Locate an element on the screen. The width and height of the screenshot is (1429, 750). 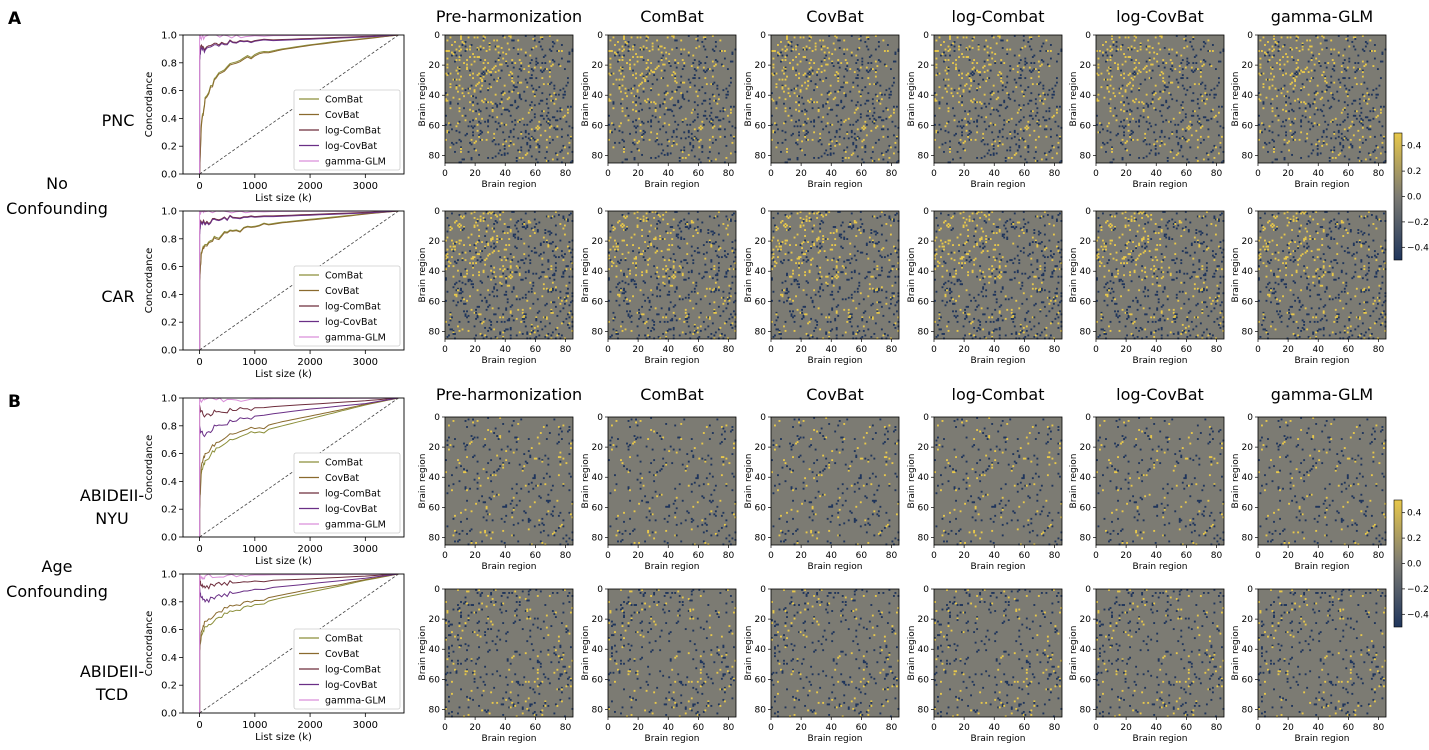
matrix-frame is located at coordinates (672, 99).